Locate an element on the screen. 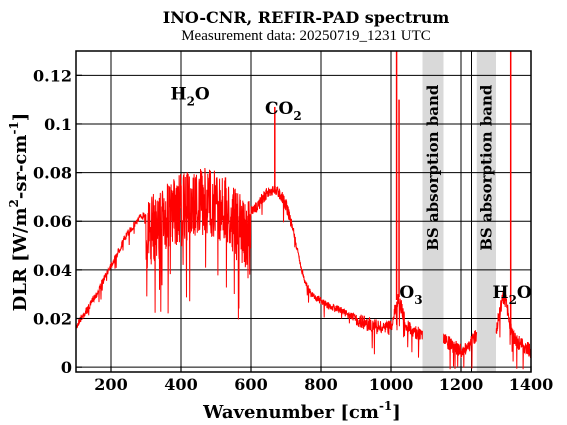 Image resolution: width=567 pixels, height=425 pixels. absorption-band-label-0: BS absorption band is located at coordinates (433, 167).